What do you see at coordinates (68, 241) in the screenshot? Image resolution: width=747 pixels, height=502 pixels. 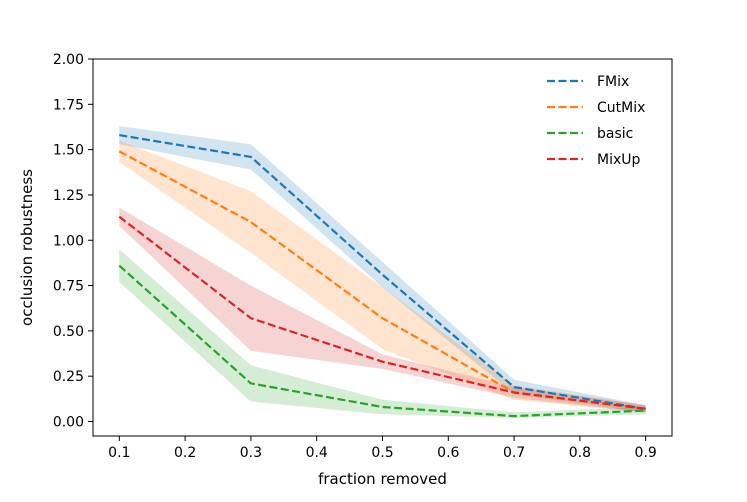 I see `y-tick-label: 1.00` at bounding box center [68, 241].